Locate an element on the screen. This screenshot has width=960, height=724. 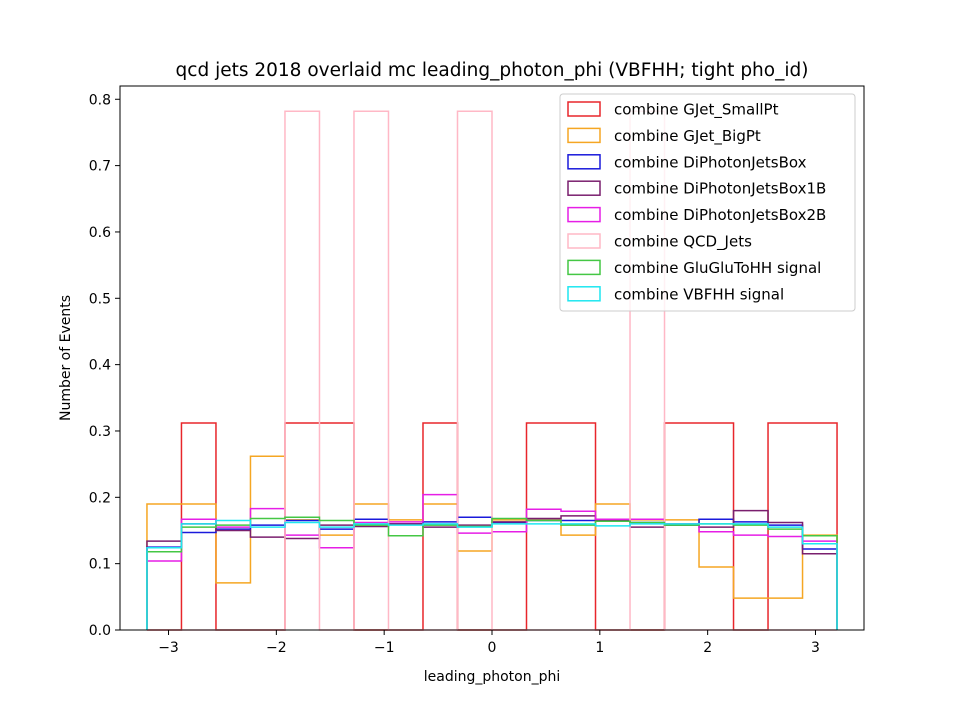
legend-label: combine GJet_SmallPt is located at coordinates (696, 110).